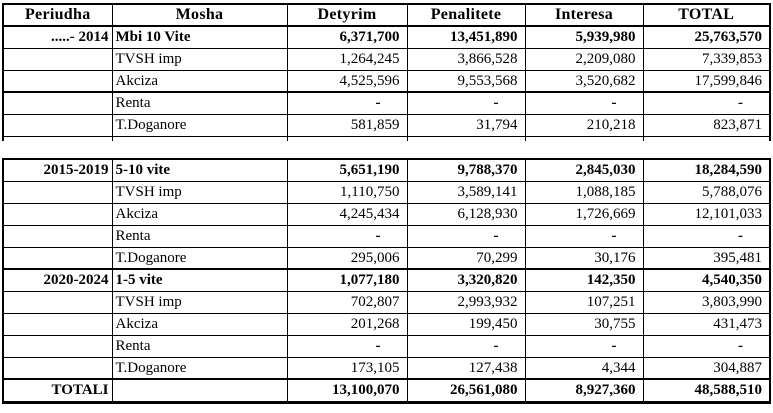  What do you see at coordinates (706, 192) in the screenshot?
I see `cell-total: 5,788,076` at bounding box center [706, 192].